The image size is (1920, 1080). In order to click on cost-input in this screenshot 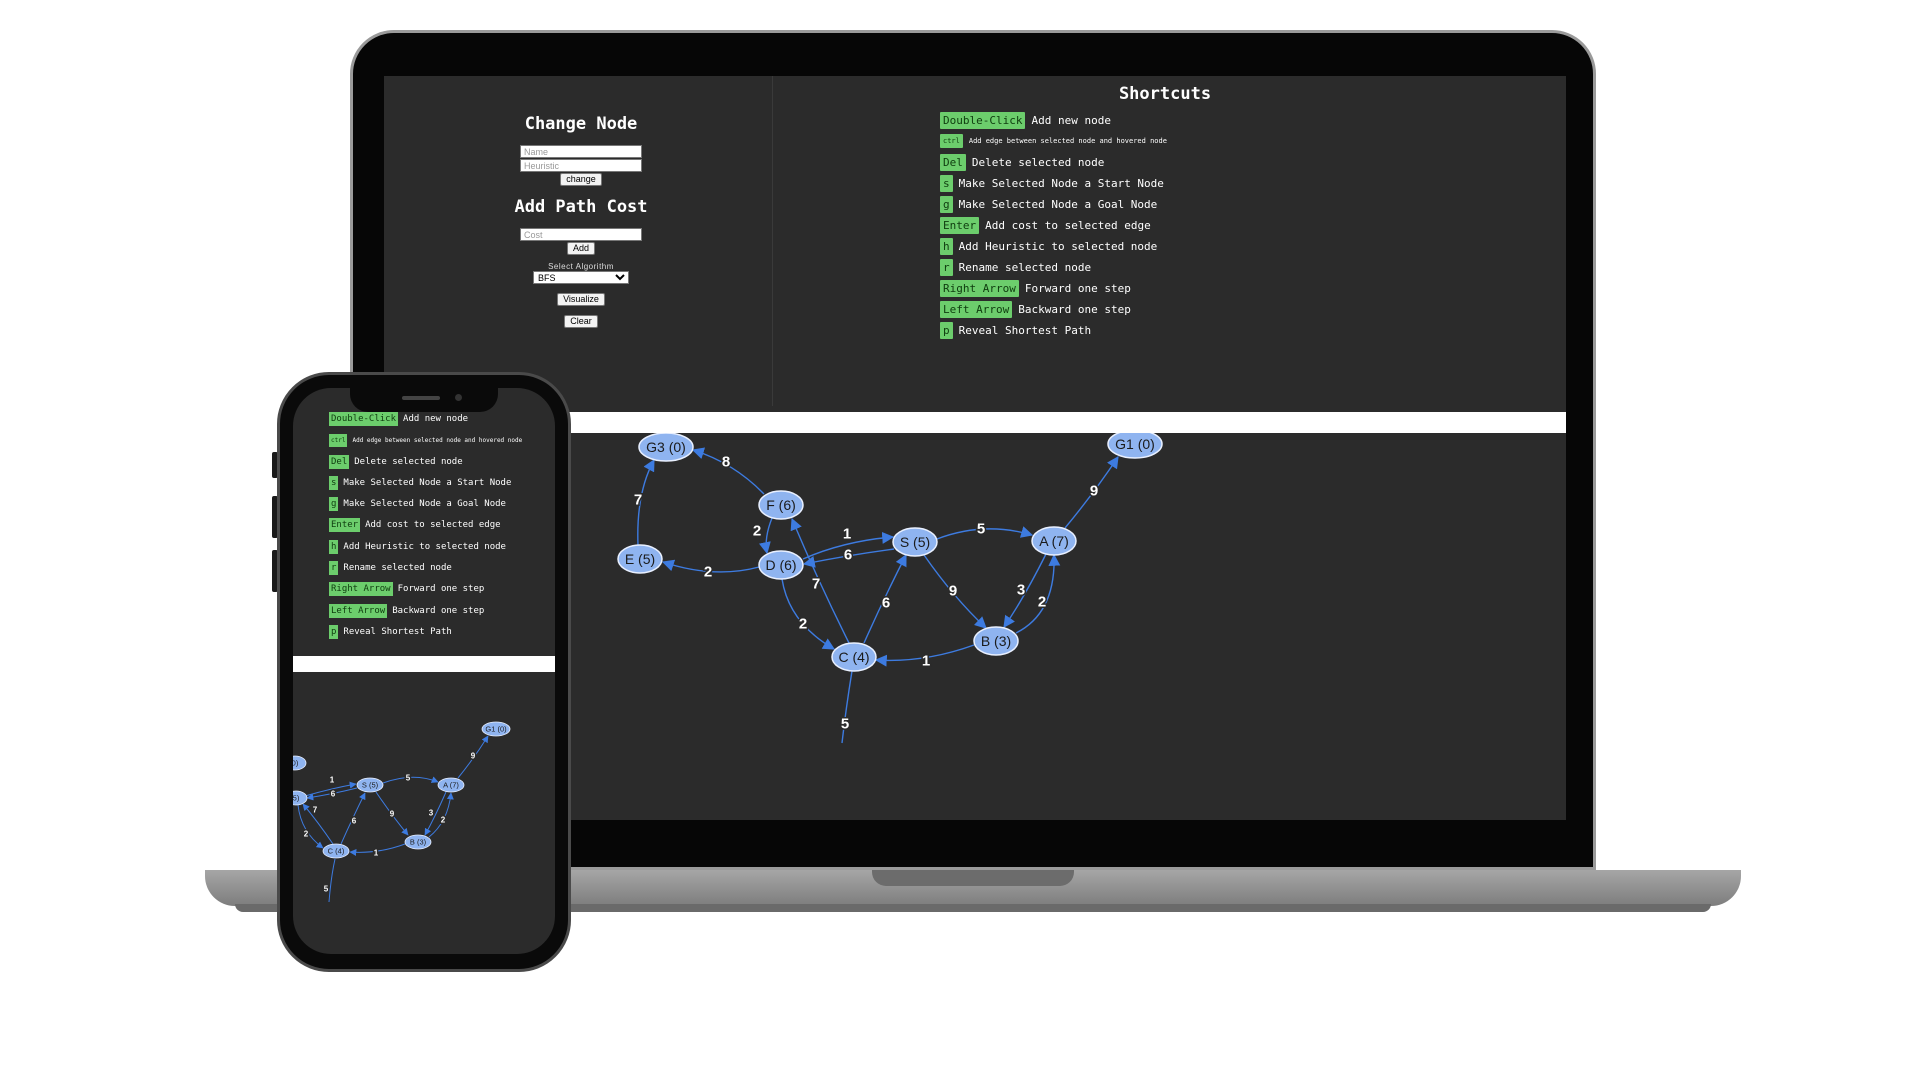, I will do `click(581, 234)`.